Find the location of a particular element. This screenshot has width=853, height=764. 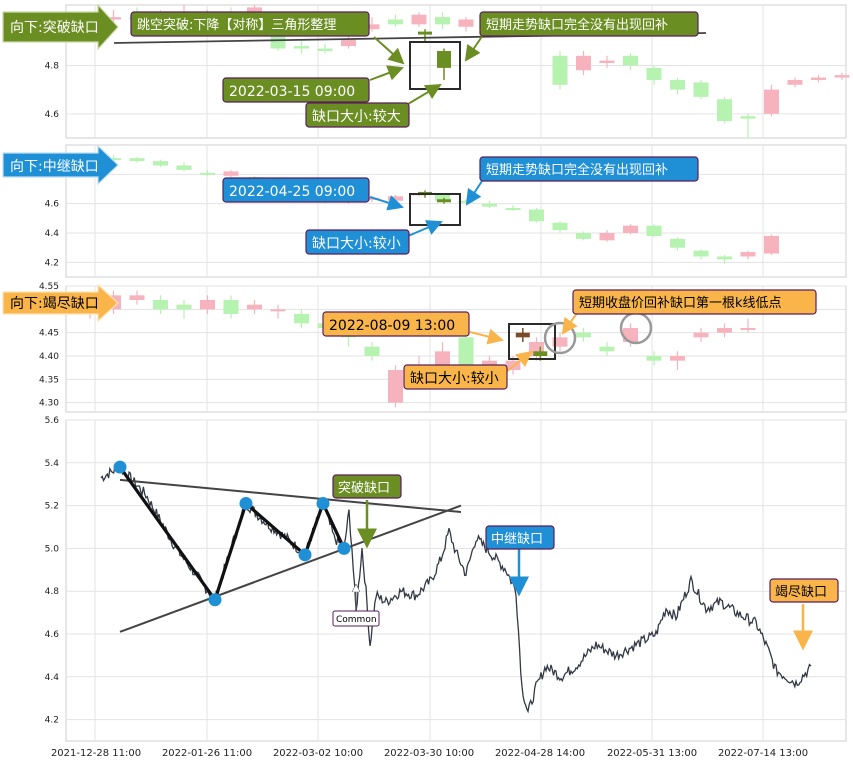

gap-direction-label: 向下:突破缺口 is located at coordinates (54, 28).